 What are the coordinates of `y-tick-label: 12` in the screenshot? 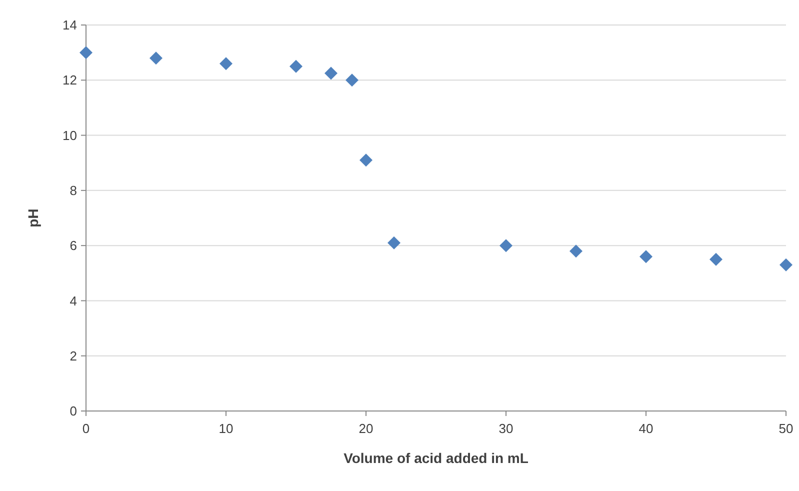 It's located at (69, 80).